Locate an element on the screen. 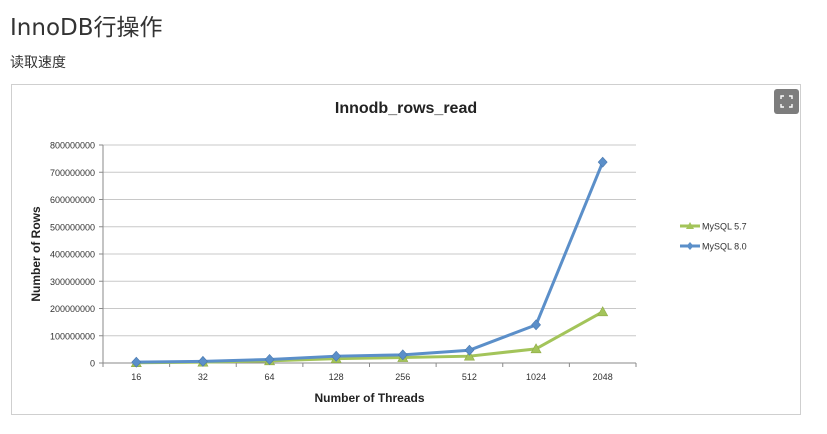 Image resolution: width=827 pixels, height=434 pixels. legend-label: MySQL 8.0 is located at coordinates (724, 247).